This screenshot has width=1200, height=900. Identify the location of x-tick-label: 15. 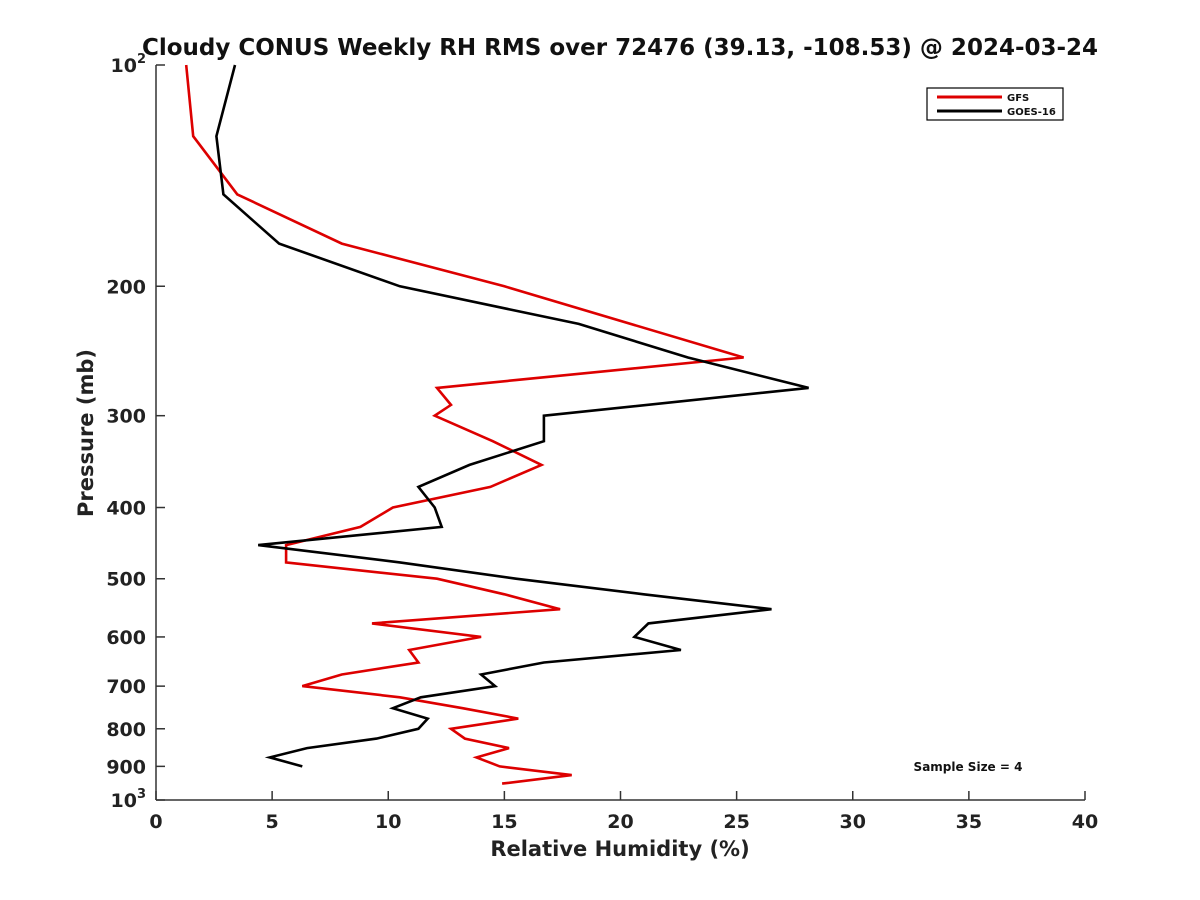
(504, 822).